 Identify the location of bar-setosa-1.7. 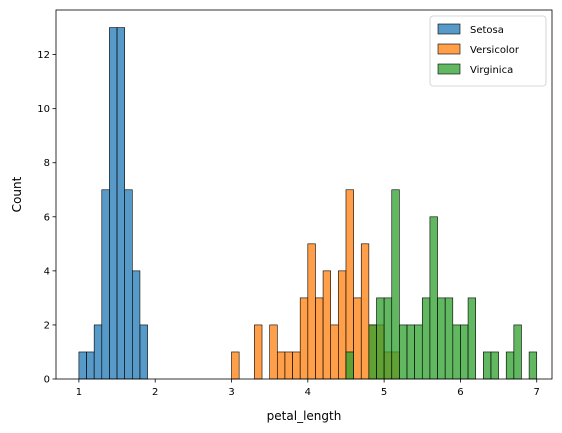
(136, 325).